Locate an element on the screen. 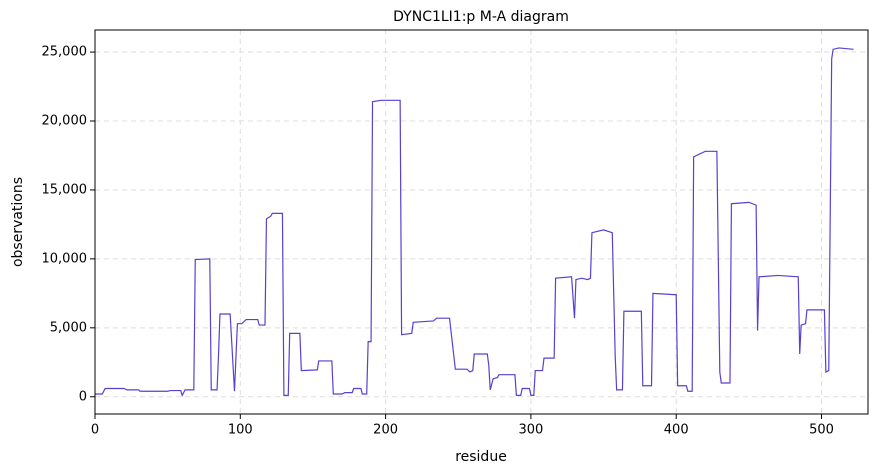 The height and width of the screenshot is (474, 878). x-tick-label: 400 is located at coordinates (676, 430).